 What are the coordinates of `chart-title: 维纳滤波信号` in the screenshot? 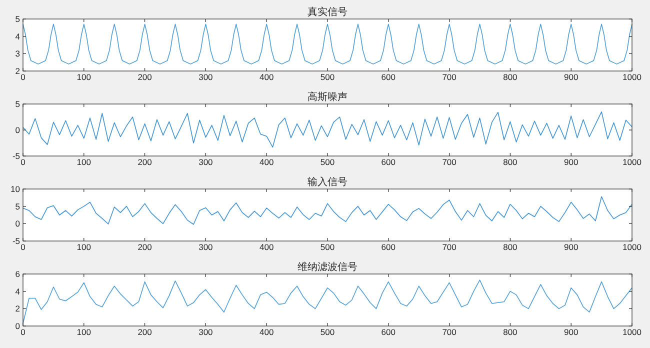 It's located at (328, 267).